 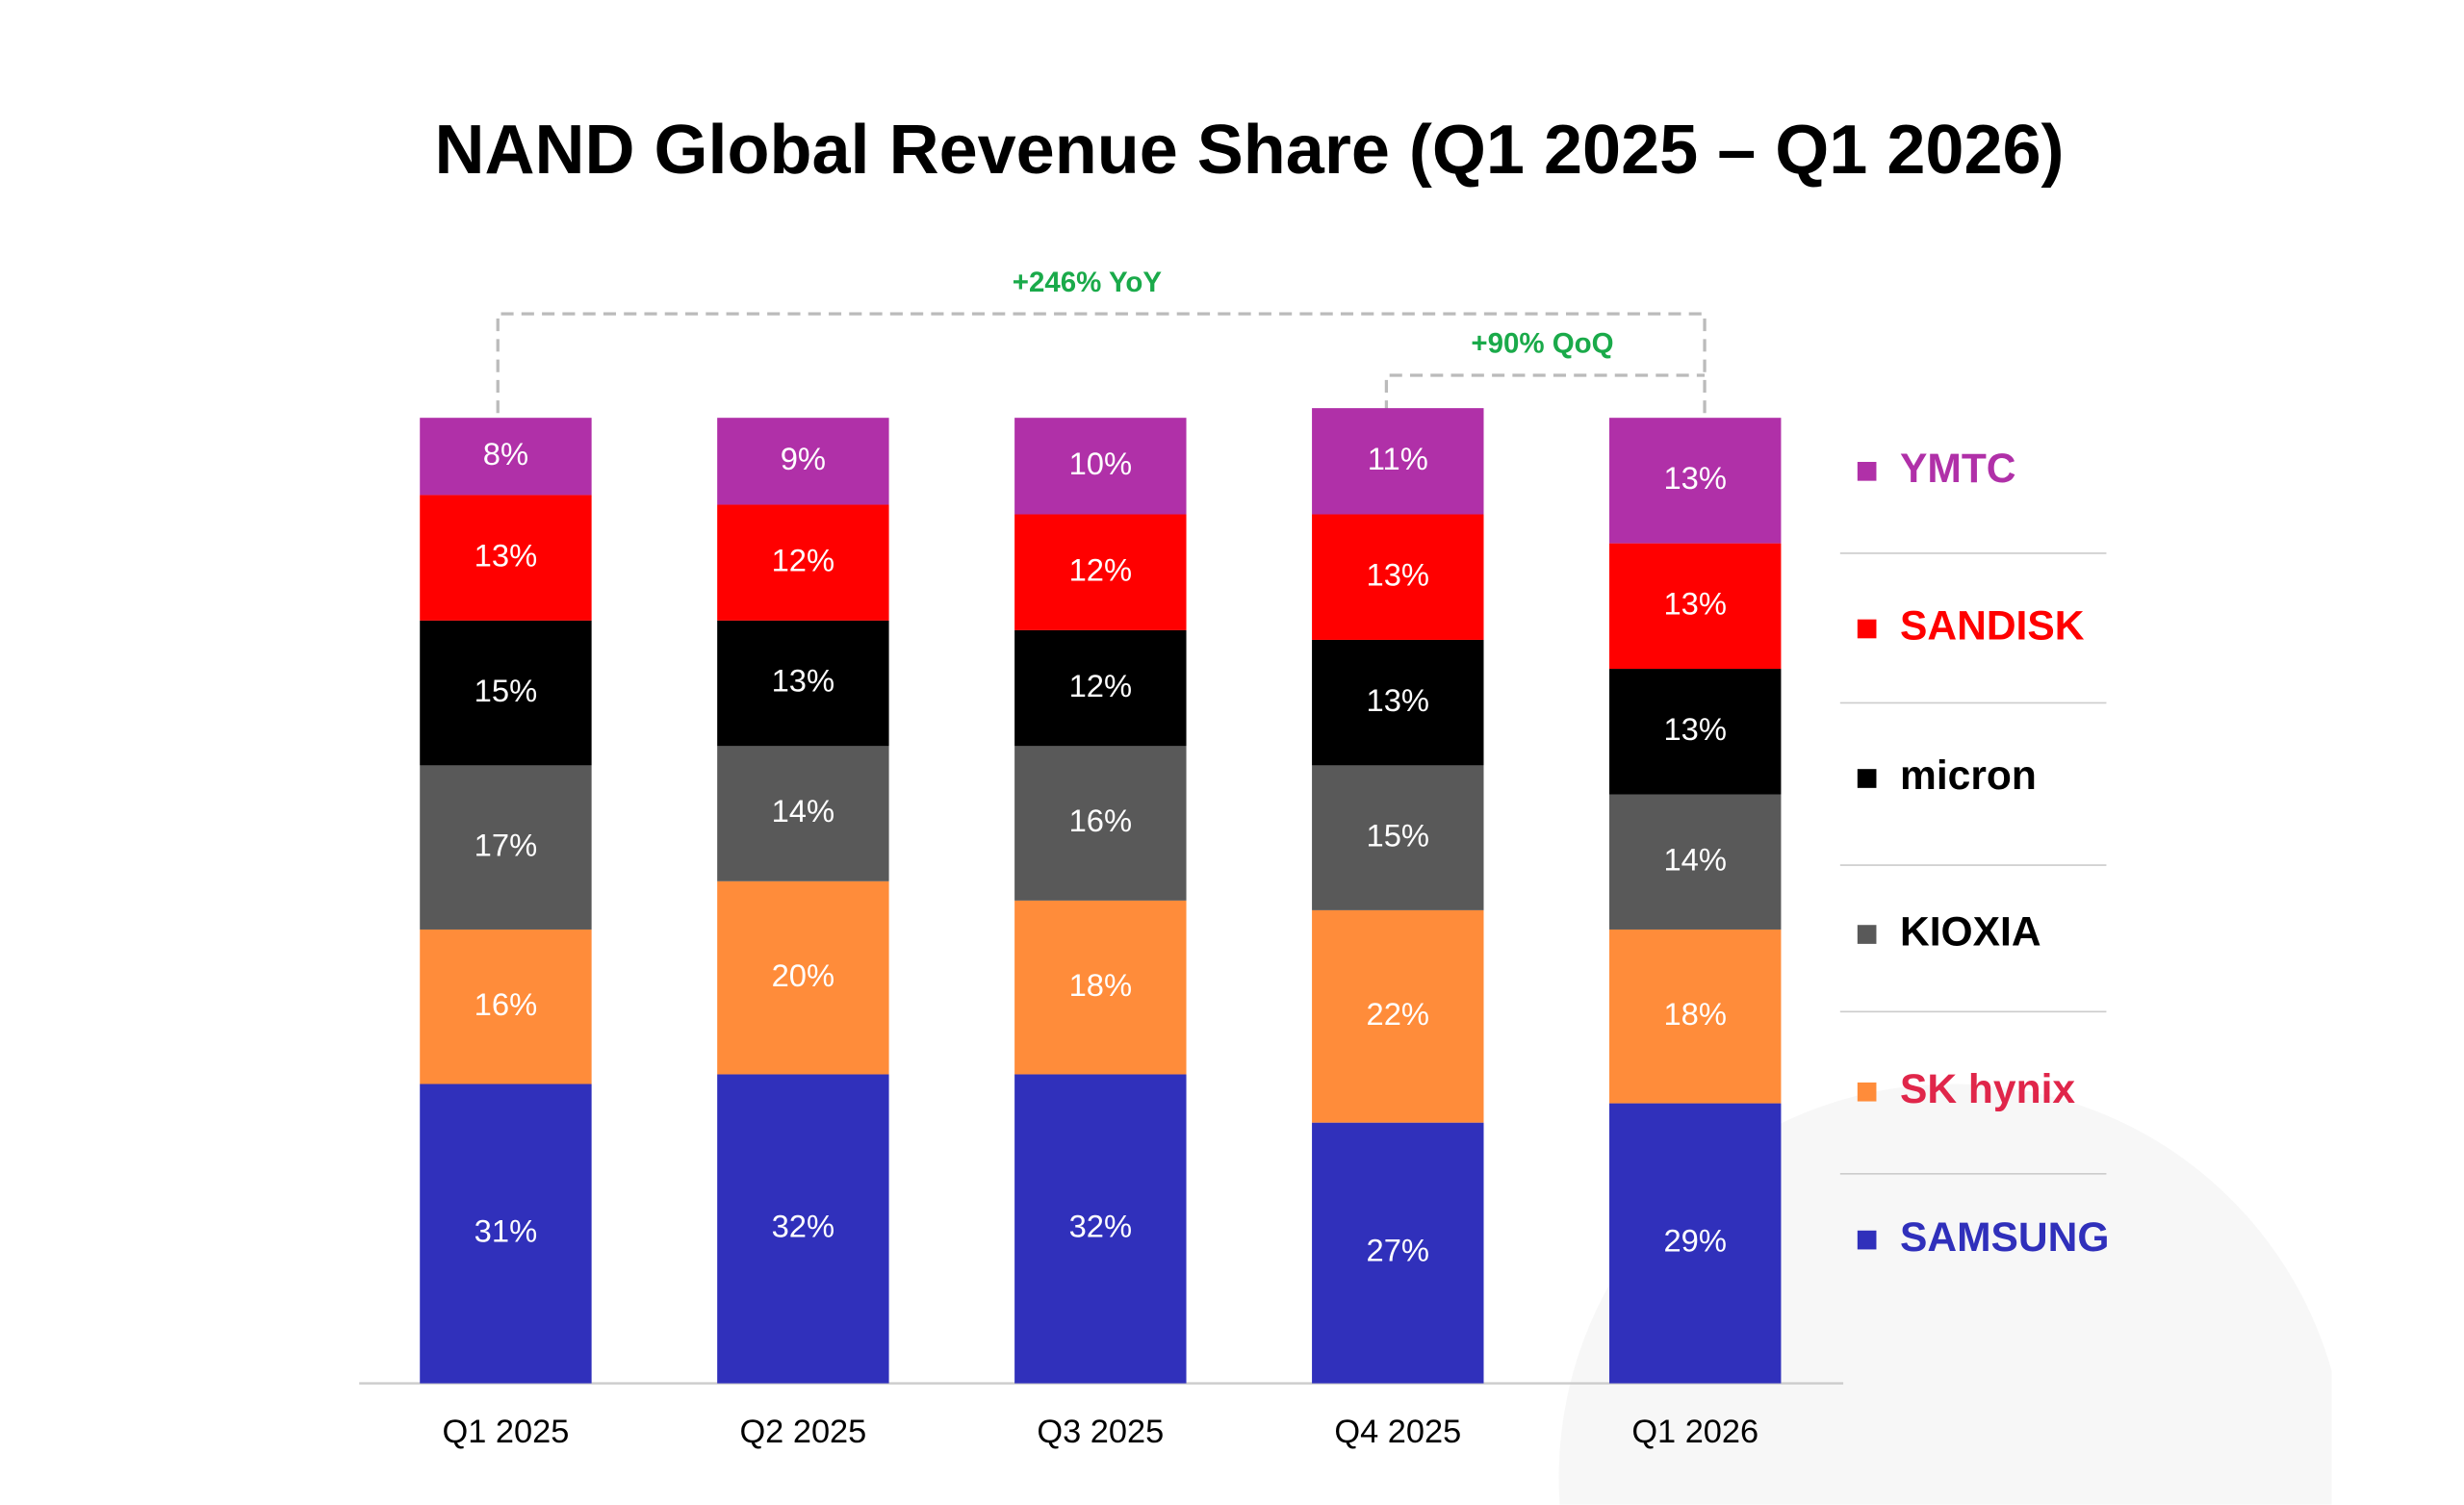 I want to click on value-label: 29%, so click(x=1694, y=1241).